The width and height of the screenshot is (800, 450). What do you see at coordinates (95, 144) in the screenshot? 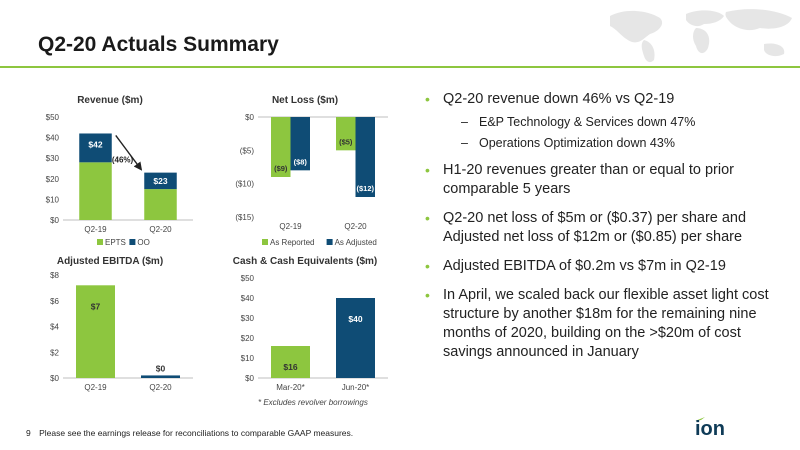
I see `data-label: $42` at bounding box center [95, 144].